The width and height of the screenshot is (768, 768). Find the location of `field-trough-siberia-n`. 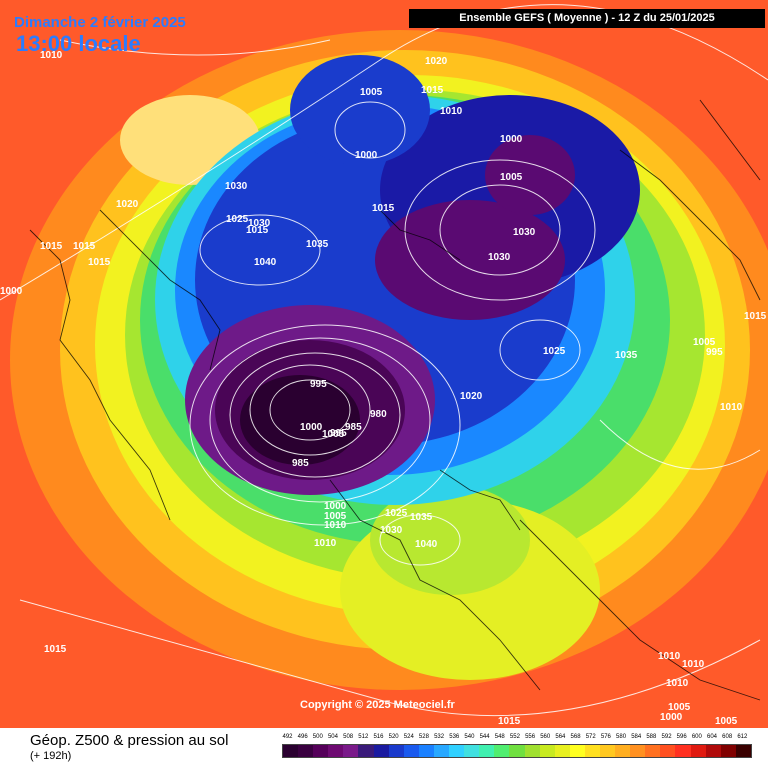

field-trough-siberia-n is located at coordinates (530, 175).